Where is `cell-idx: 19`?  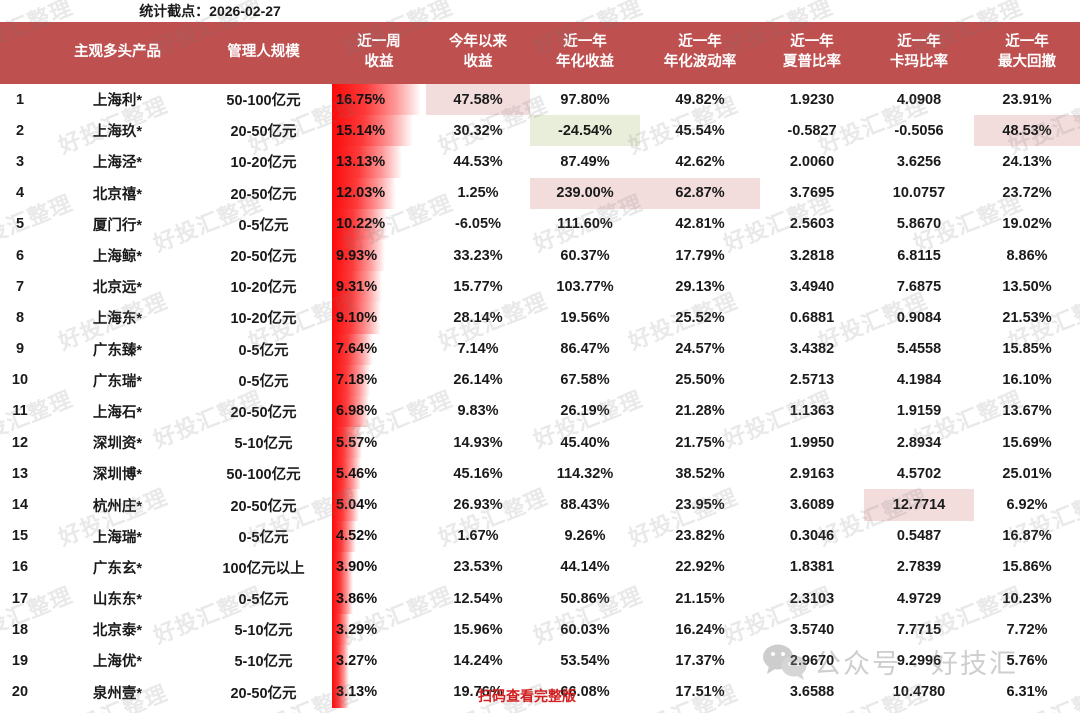 cell-idx: 19 is located at coordinates (20, 660).